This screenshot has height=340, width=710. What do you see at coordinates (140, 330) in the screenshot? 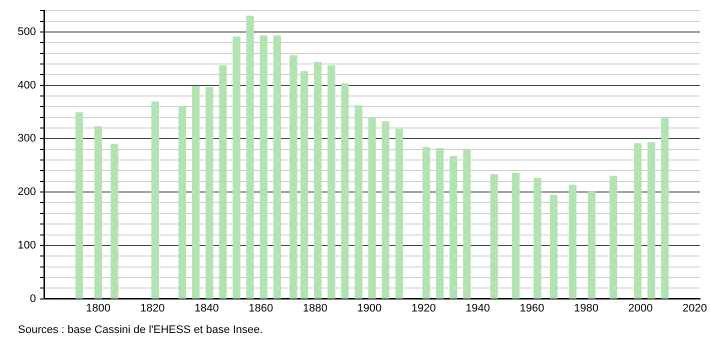
I see `source-note: Sources : base Cassini de l'EHESS et base Insee.` at bounding box center [140, 330].